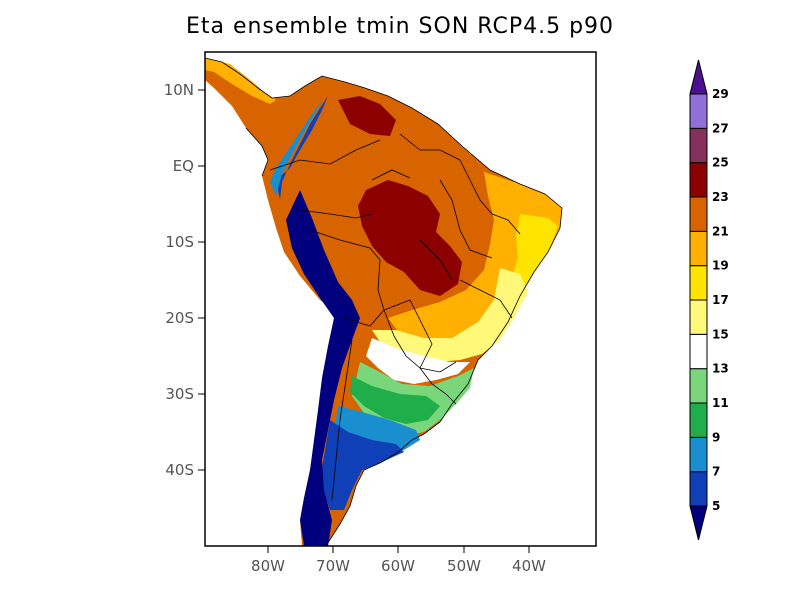 This screenshot has height=600, width=800. I want to click on colorbar-label: 17, so click(720, 300).